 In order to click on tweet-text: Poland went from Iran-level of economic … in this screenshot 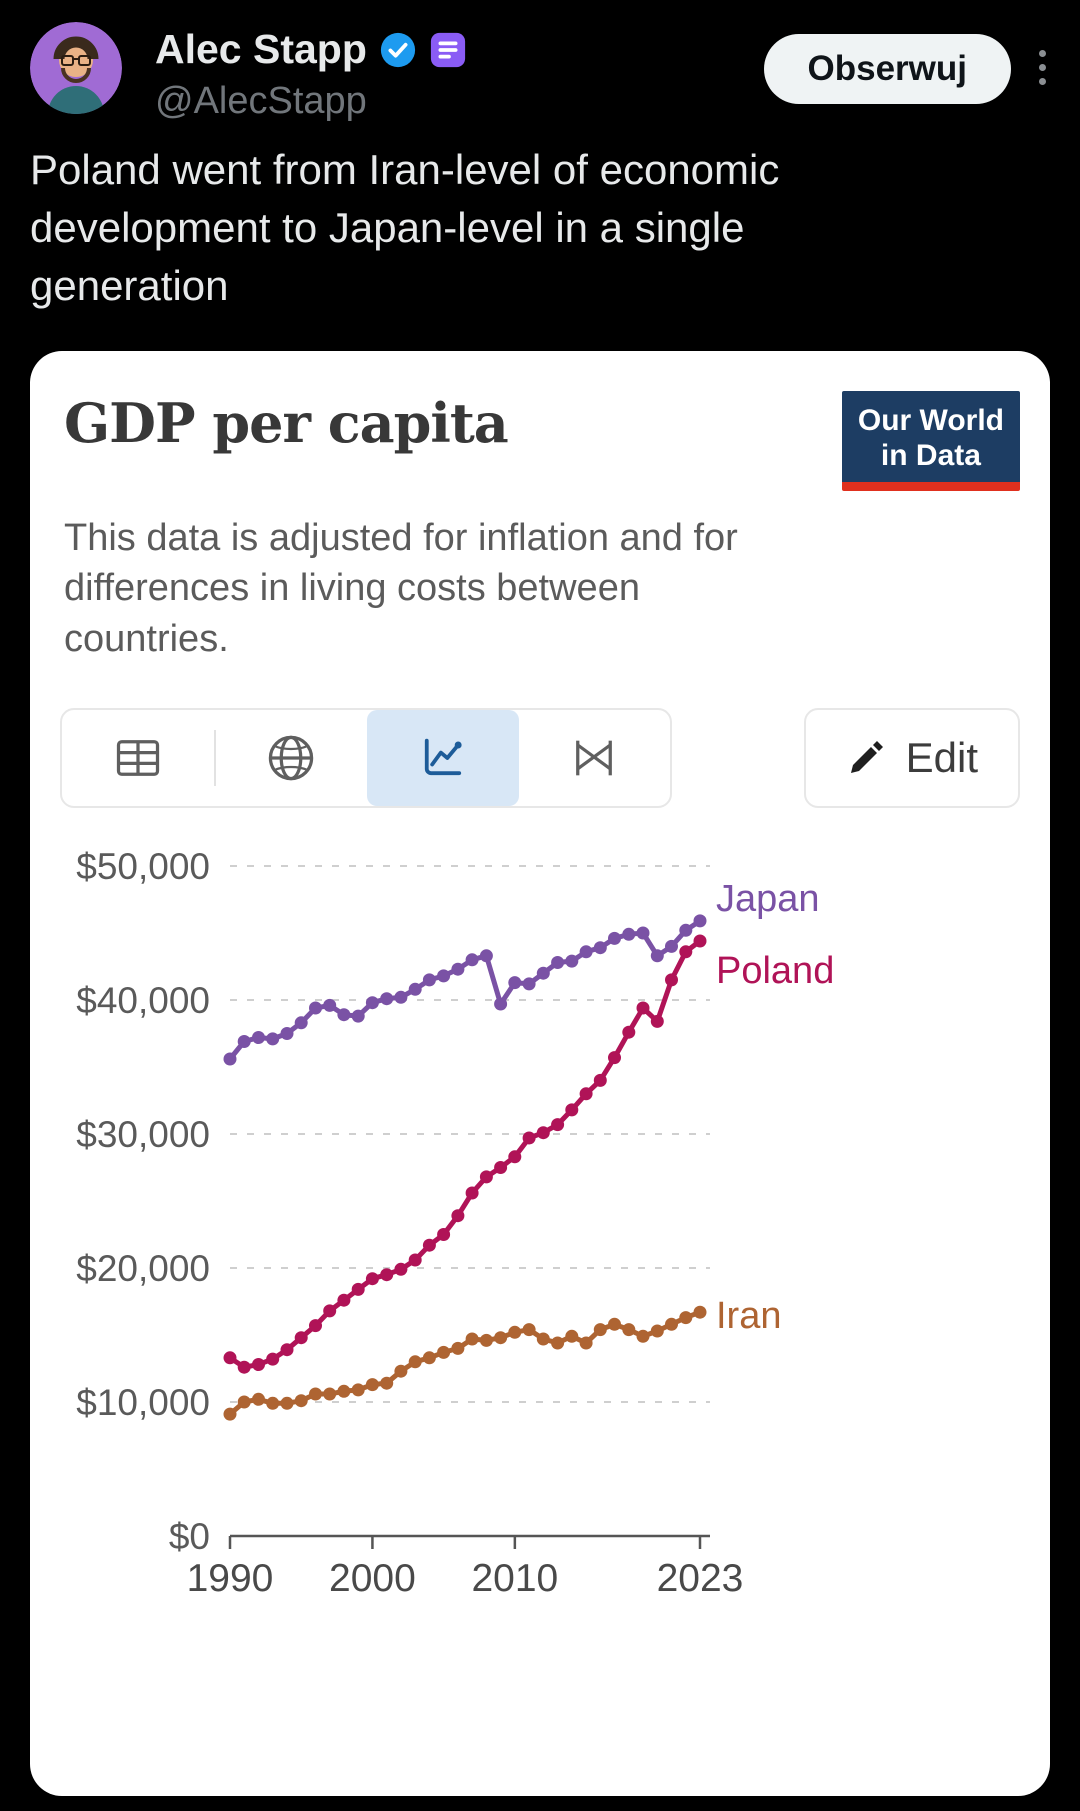, I will do `click(405, 227)`.